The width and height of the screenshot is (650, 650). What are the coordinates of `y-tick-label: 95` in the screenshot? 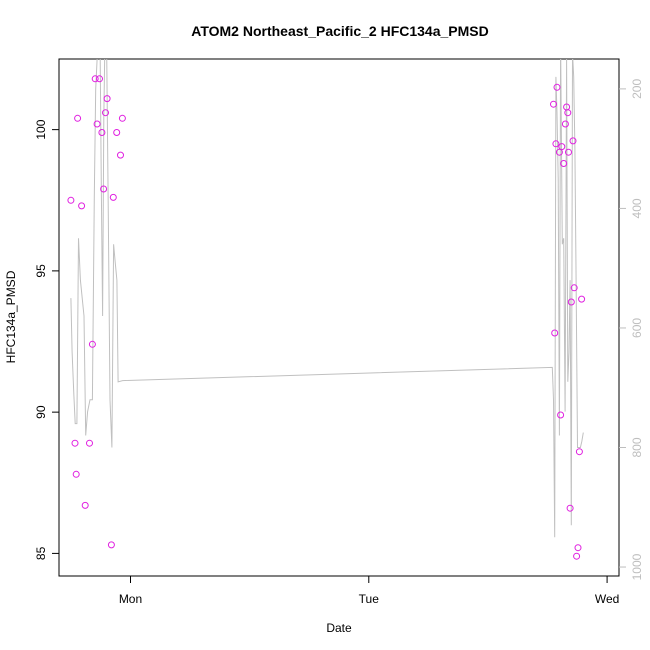 It's located at (41, 271).